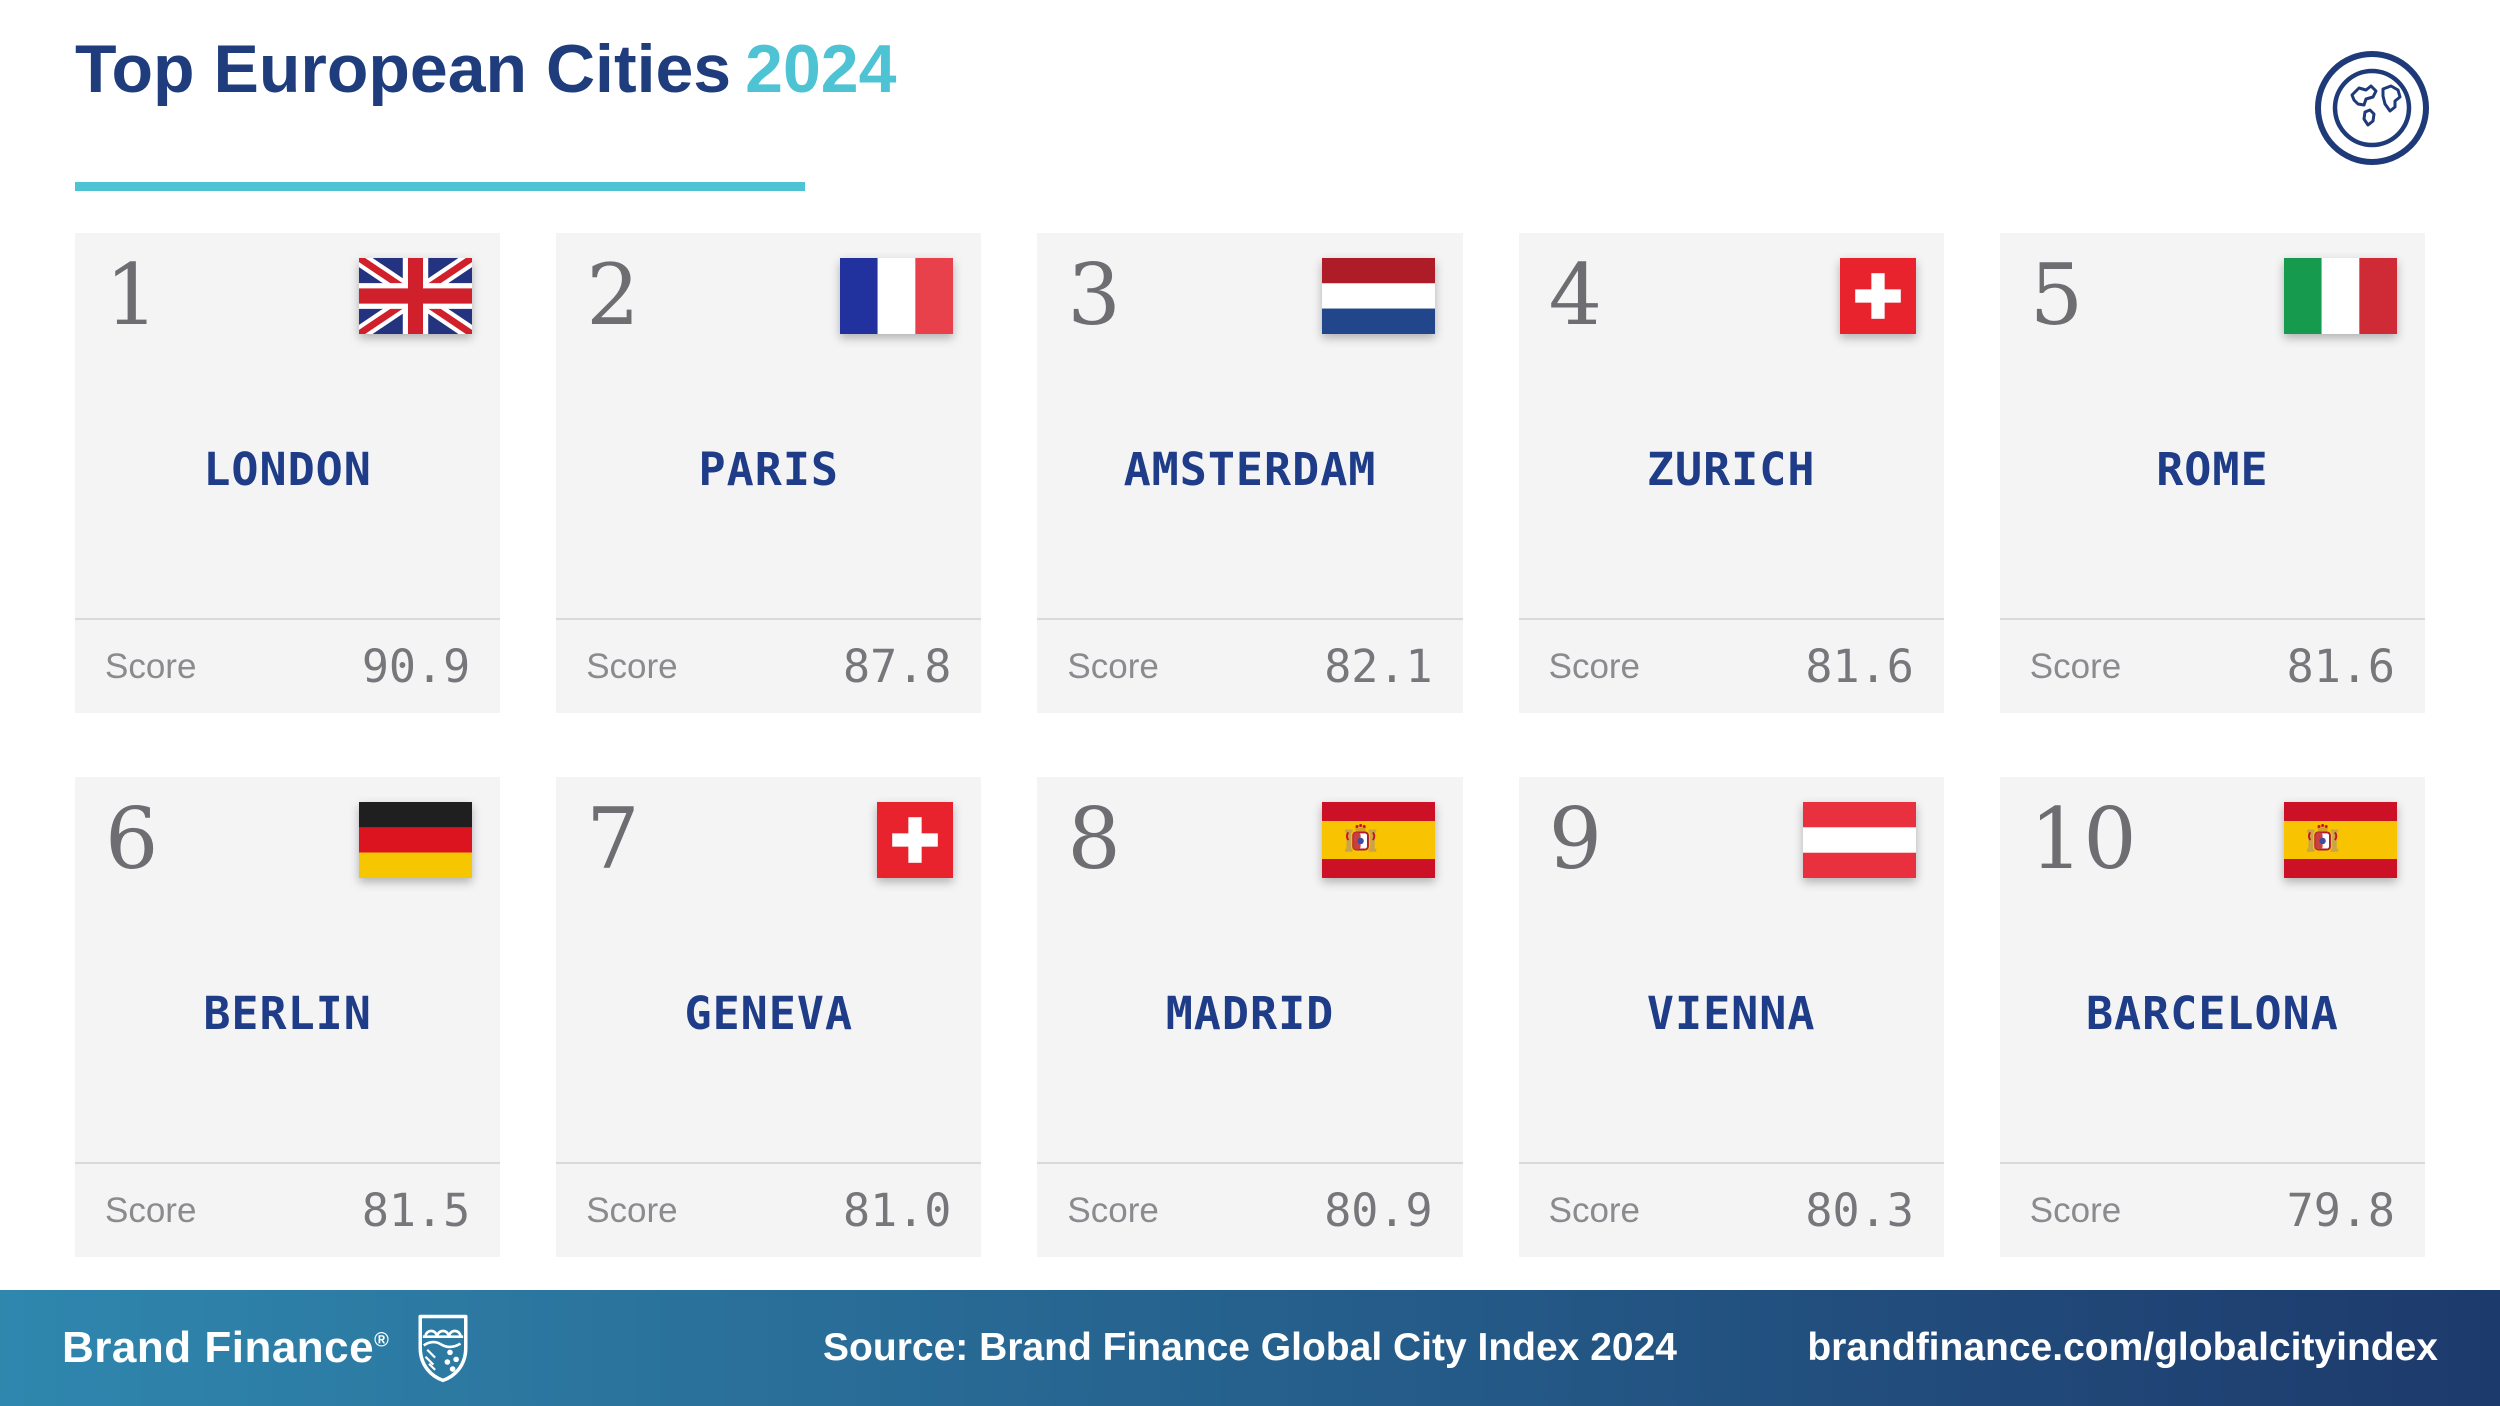 Image resolution: width=2500 pixels, height=1406 pixels. Describe the element at coordinates (443, 1348) in the screenshot. I see `brand-finance-shield-icon` at that location.